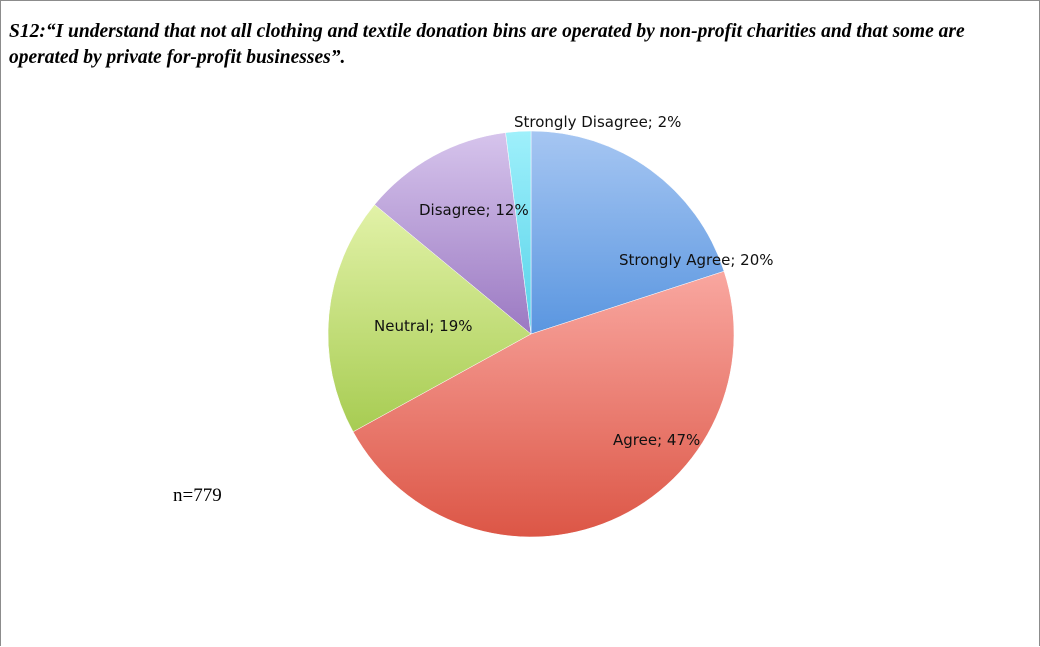 The height and width of the screenshot is (647, 1040). Describe the element at coordinates (656, 440) in the screenshot. I see `pie-label-agree: Agree; 47%` at that location.